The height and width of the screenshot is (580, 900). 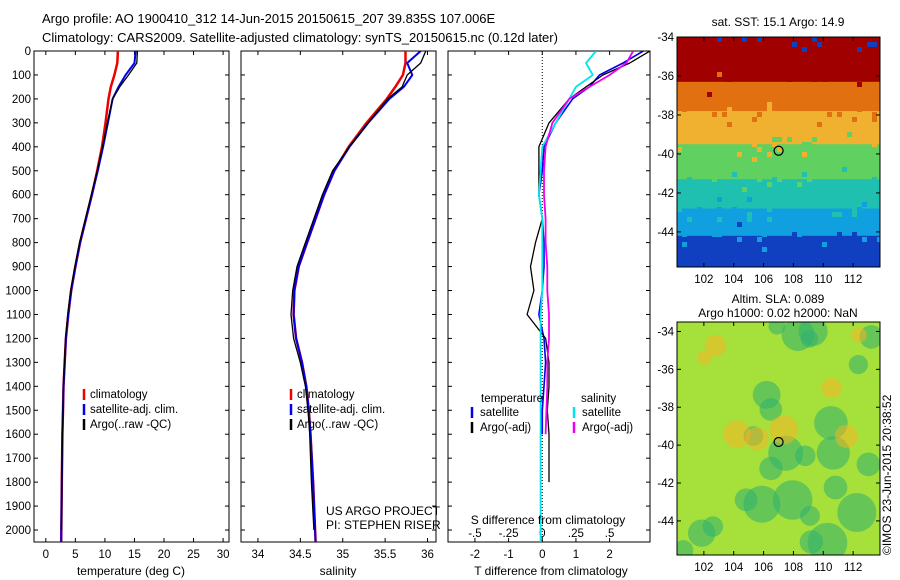 I want to click on salinity-diff-tick-label: .25, so click(x=576, y=534).